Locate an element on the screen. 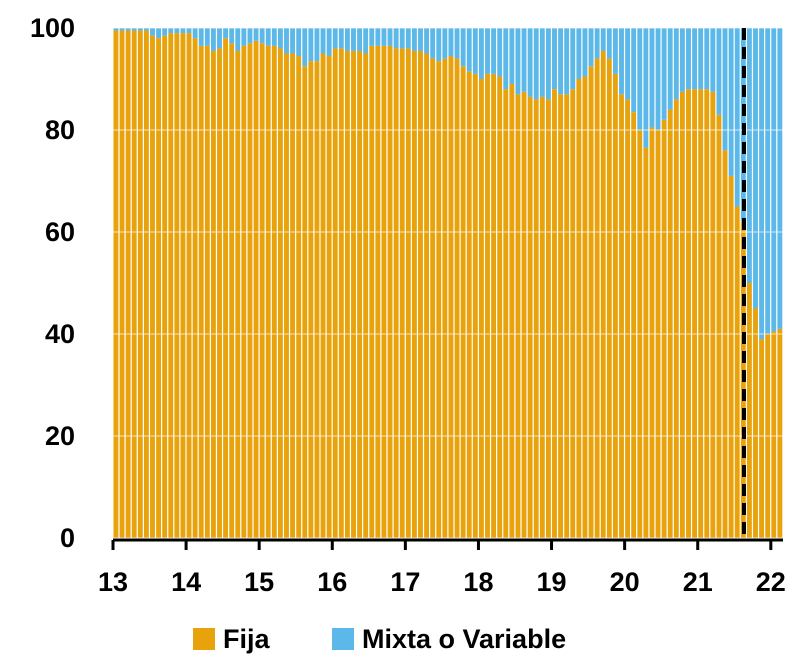  x-tick-label: 15 is located at coordinates (259, 582).